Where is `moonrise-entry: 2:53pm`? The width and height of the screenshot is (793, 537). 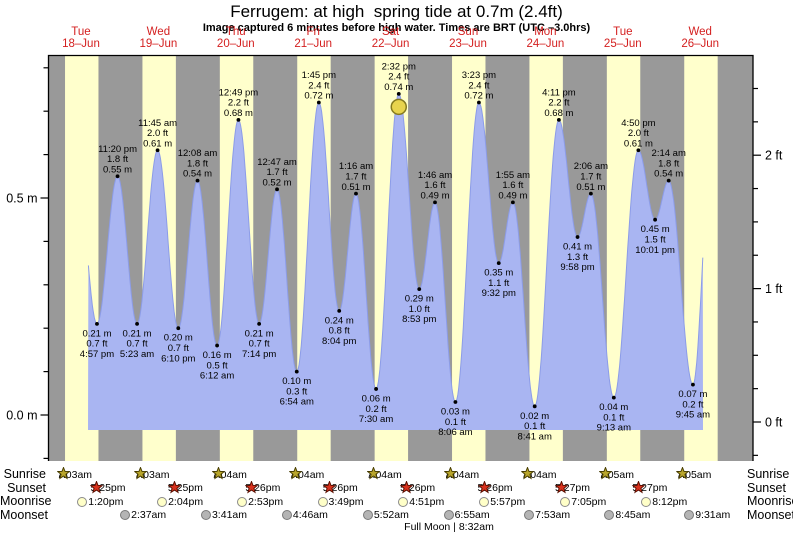 moonrise-entry: 2:53pm is located at coordinates (260, 501).